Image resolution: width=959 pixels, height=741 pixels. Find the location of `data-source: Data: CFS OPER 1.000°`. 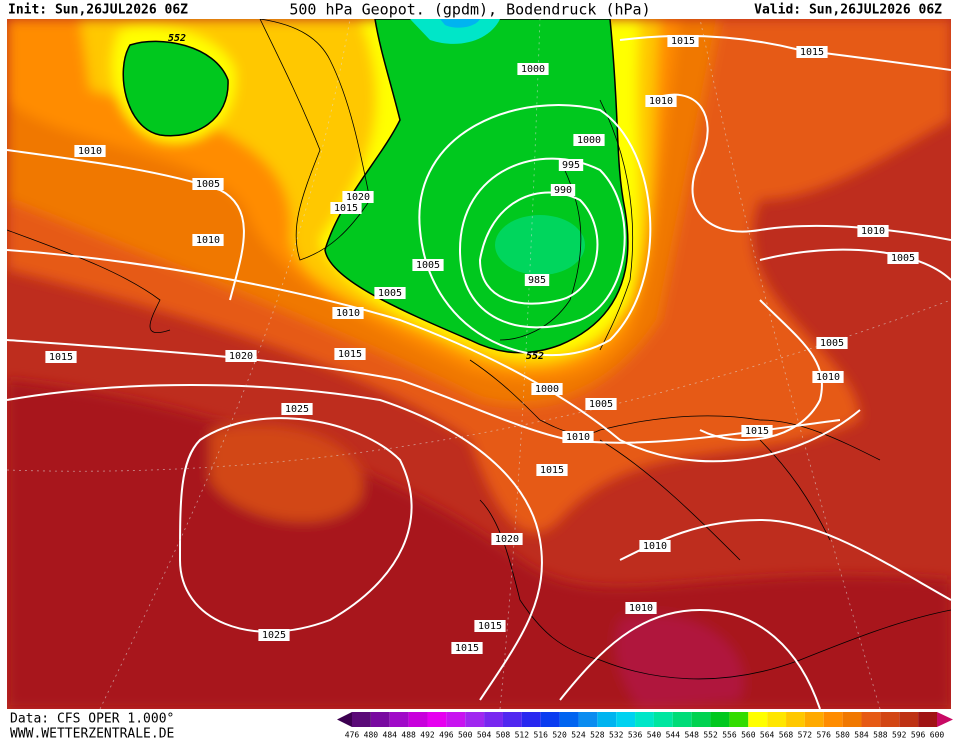

data-source: Data: CFS OPER 1.000° is located at coordinates (92, 719).